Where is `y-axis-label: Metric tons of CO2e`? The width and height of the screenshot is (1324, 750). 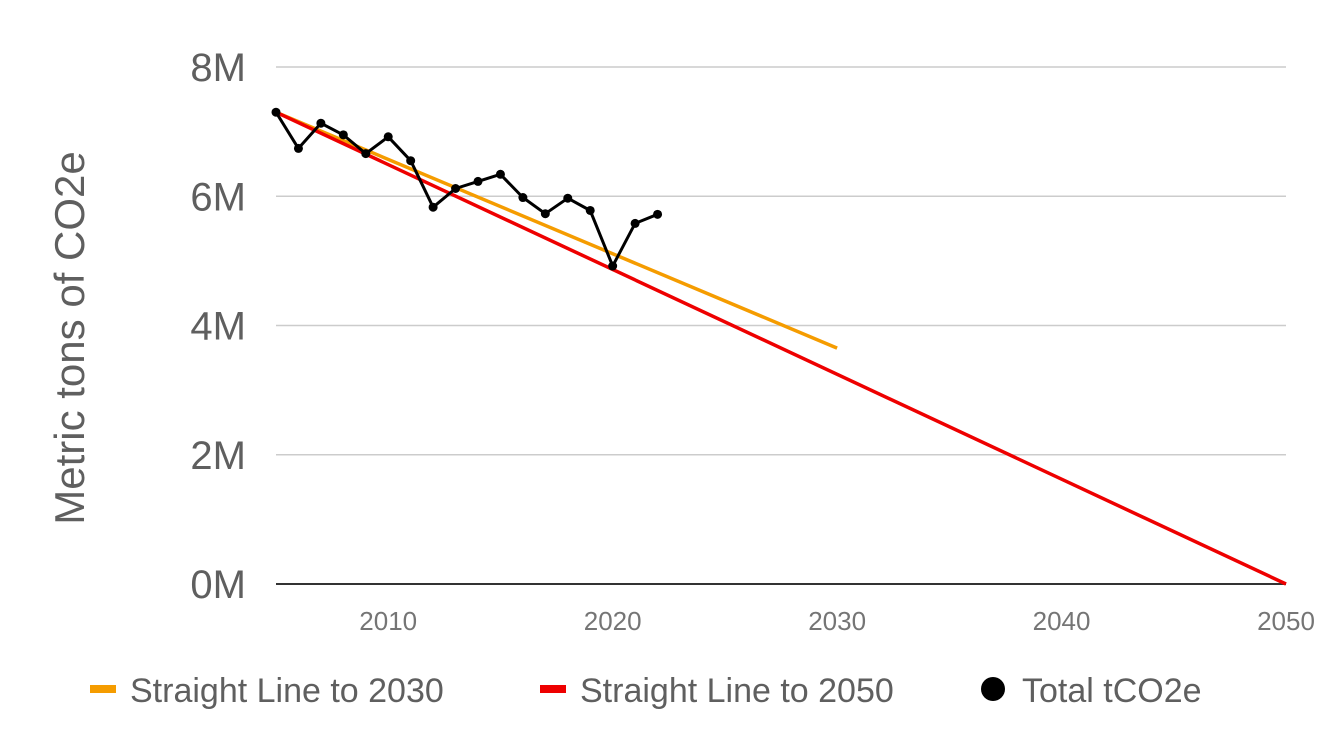 y-axis-label: Metric tons of CO2e is located at coordinates (69, 337).